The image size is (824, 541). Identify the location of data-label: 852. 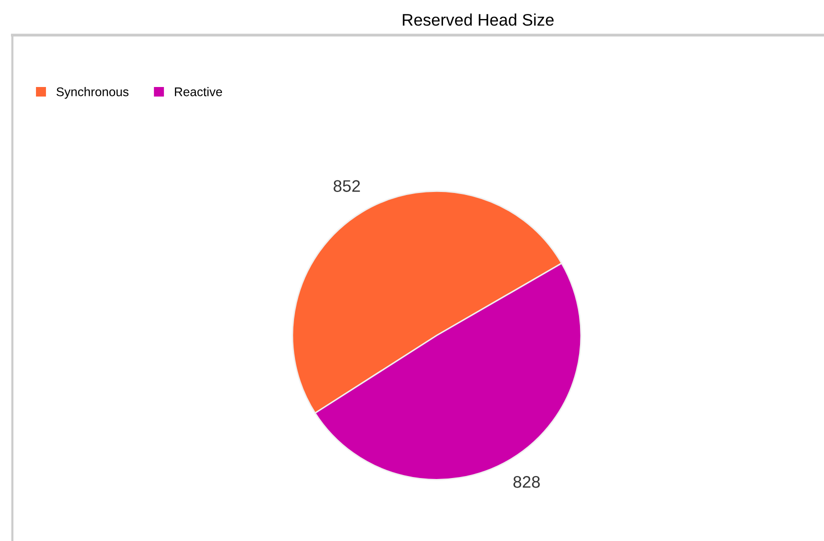
(347, 186).